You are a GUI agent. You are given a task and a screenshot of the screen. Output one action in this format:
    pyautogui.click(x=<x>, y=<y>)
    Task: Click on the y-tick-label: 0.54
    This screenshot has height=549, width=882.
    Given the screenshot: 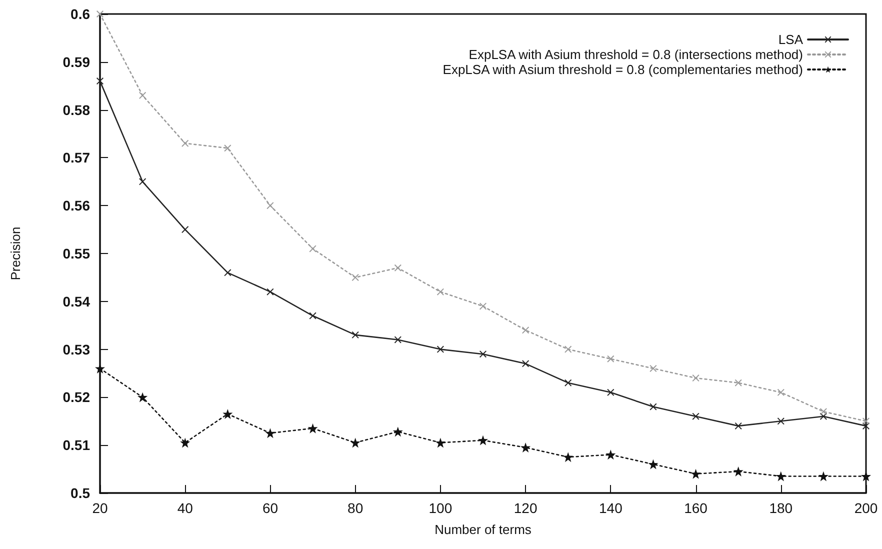 What is the action you would take?
    pyautogui.click(x=76, y=301)
    